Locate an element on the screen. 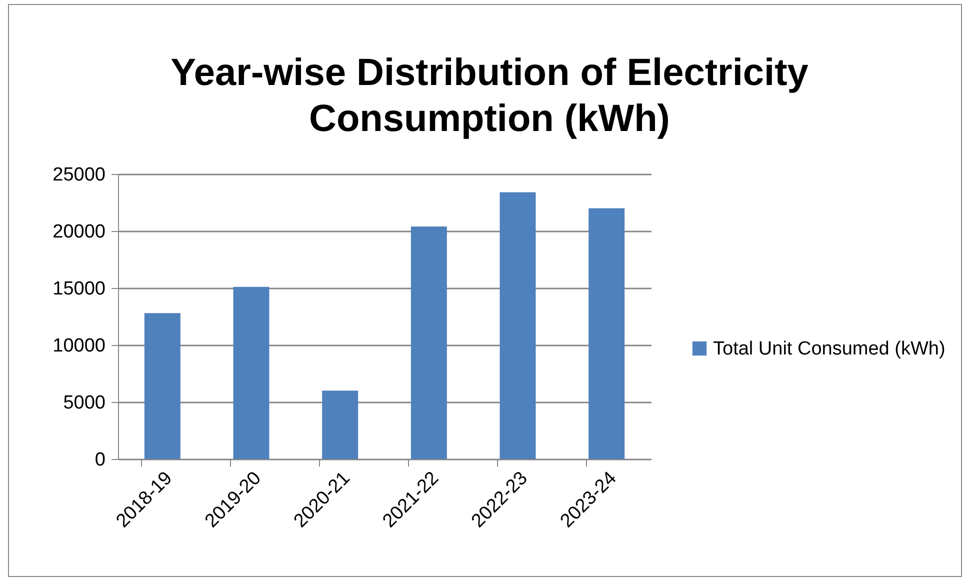 This screenshot has height=579, width=966. y-tick-label: 20000 is located at coordinates (79, 232).